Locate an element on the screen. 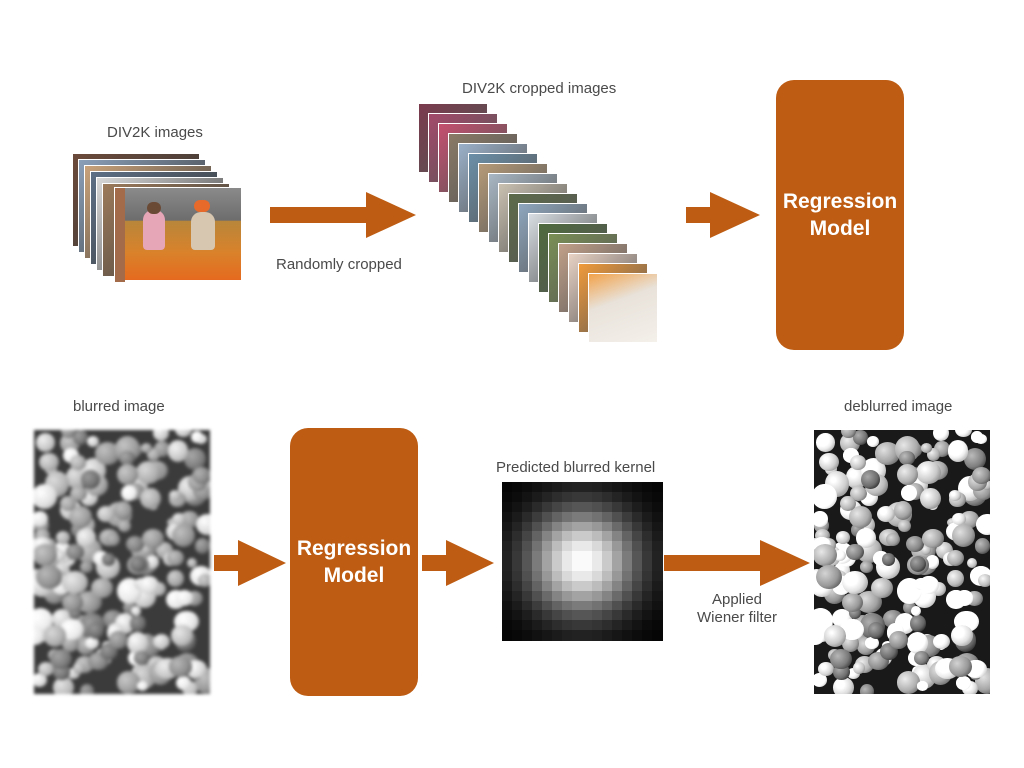 This screenshot has width=1024, height=768. deblurred-image is located at coordinates (902, 562).